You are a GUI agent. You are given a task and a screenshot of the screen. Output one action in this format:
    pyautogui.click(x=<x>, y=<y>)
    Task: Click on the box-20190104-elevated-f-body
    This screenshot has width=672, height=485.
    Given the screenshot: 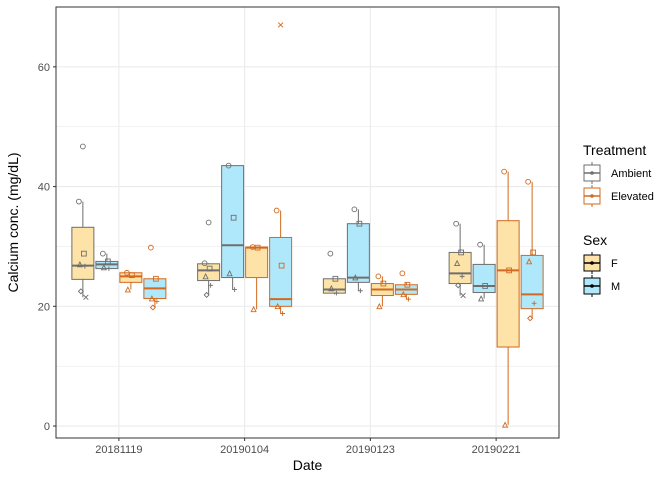 What is the action you would take?
    pyautogui.click(x=257, y=262)
    